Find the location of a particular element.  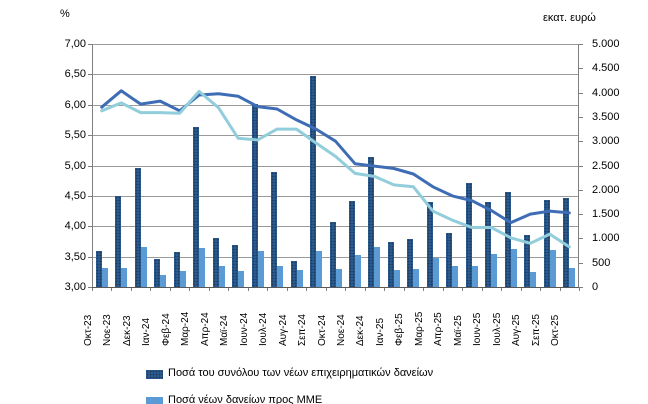

x-tick-label: Σεπ-24 is located at coordinates (303, 330).